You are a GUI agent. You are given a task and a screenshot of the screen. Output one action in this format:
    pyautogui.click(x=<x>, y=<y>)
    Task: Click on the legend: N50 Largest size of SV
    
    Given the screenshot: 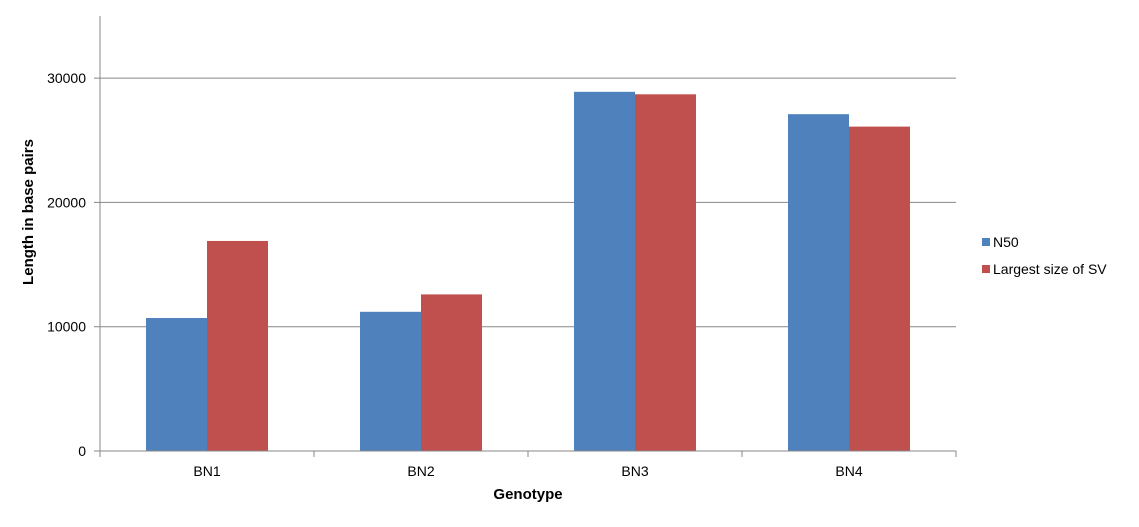 What is the action you would take?
    pyautogui.click(x=1044, y=255)
    